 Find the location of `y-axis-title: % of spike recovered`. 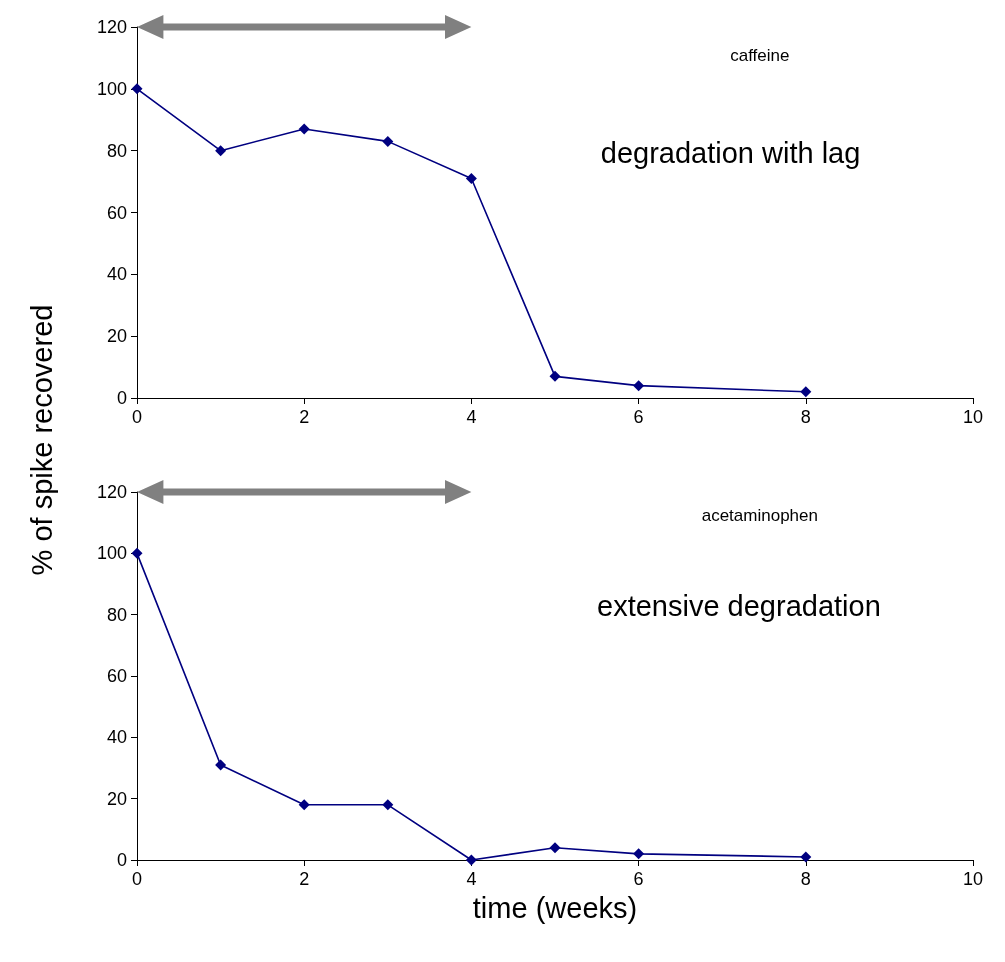

y-axis-title: % of spike recovered is located at coordinates (42, 440).